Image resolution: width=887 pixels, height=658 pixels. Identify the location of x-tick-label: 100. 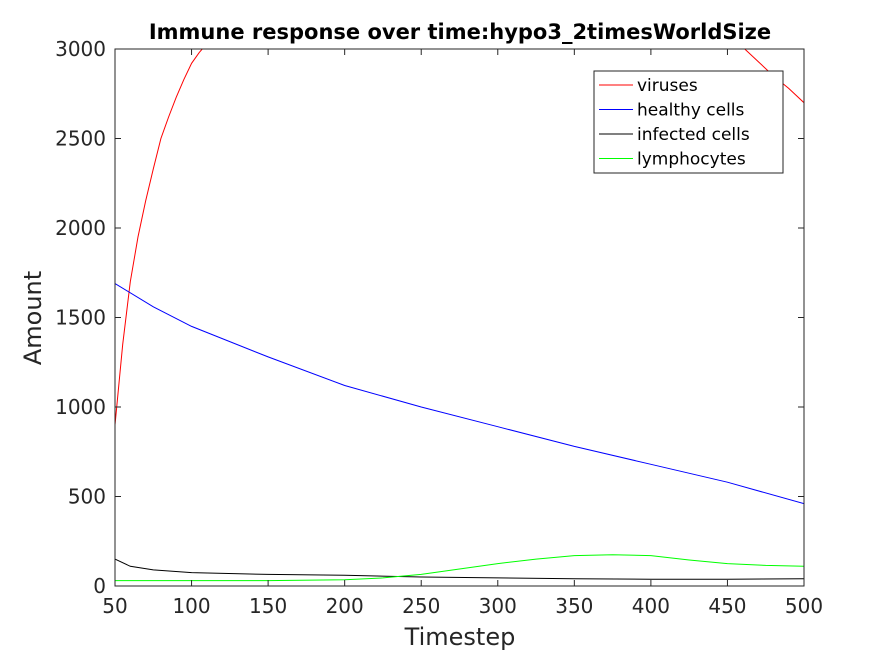
(191, 606).